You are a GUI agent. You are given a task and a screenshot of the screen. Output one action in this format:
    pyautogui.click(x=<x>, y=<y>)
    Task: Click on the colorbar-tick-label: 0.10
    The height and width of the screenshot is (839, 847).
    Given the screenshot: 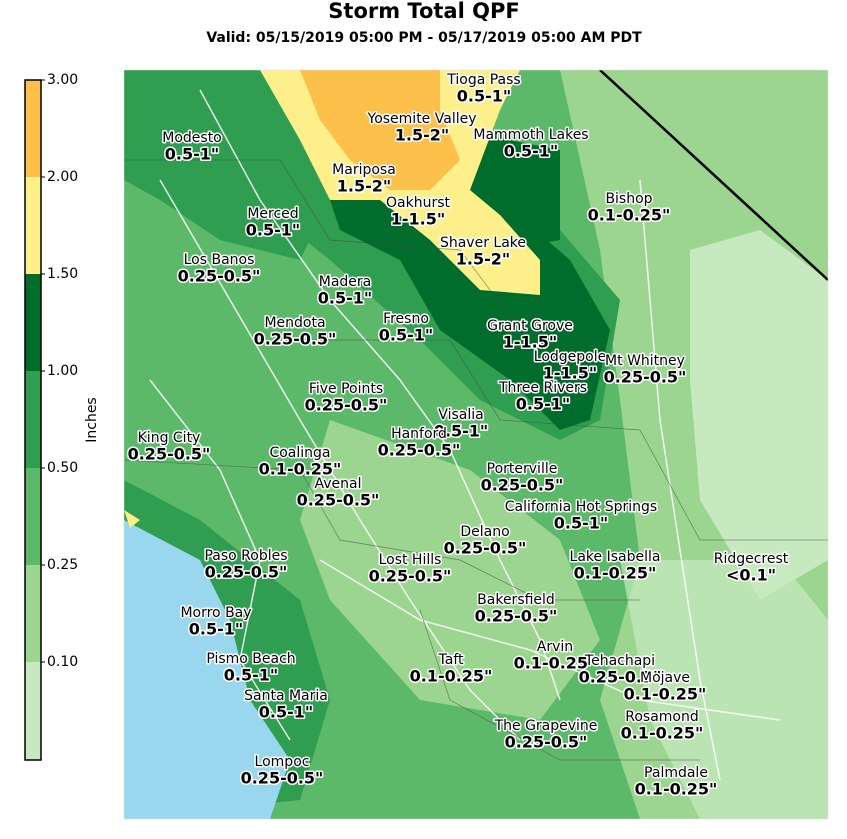 What is the action you would take?
    pyautogui.click(x=62, y=662)
    